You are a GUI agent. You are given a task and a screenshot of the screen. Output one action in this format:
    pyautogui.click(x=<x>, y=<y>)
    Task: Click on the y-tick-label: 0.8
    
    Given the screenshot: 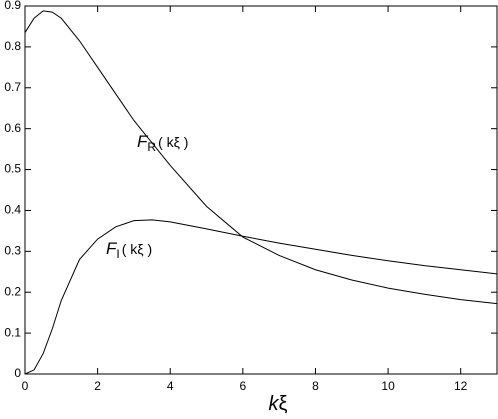 What is the action you would take?
    pyautogui.click(x=12, y=46)
    